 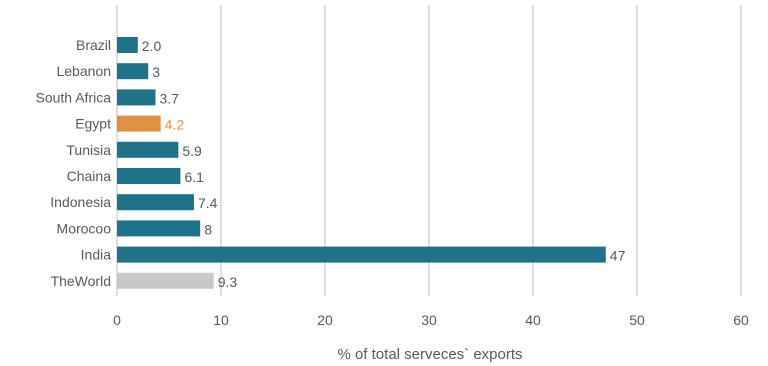 I want to click on category-label: South Africa, so click(x=74, y=97).